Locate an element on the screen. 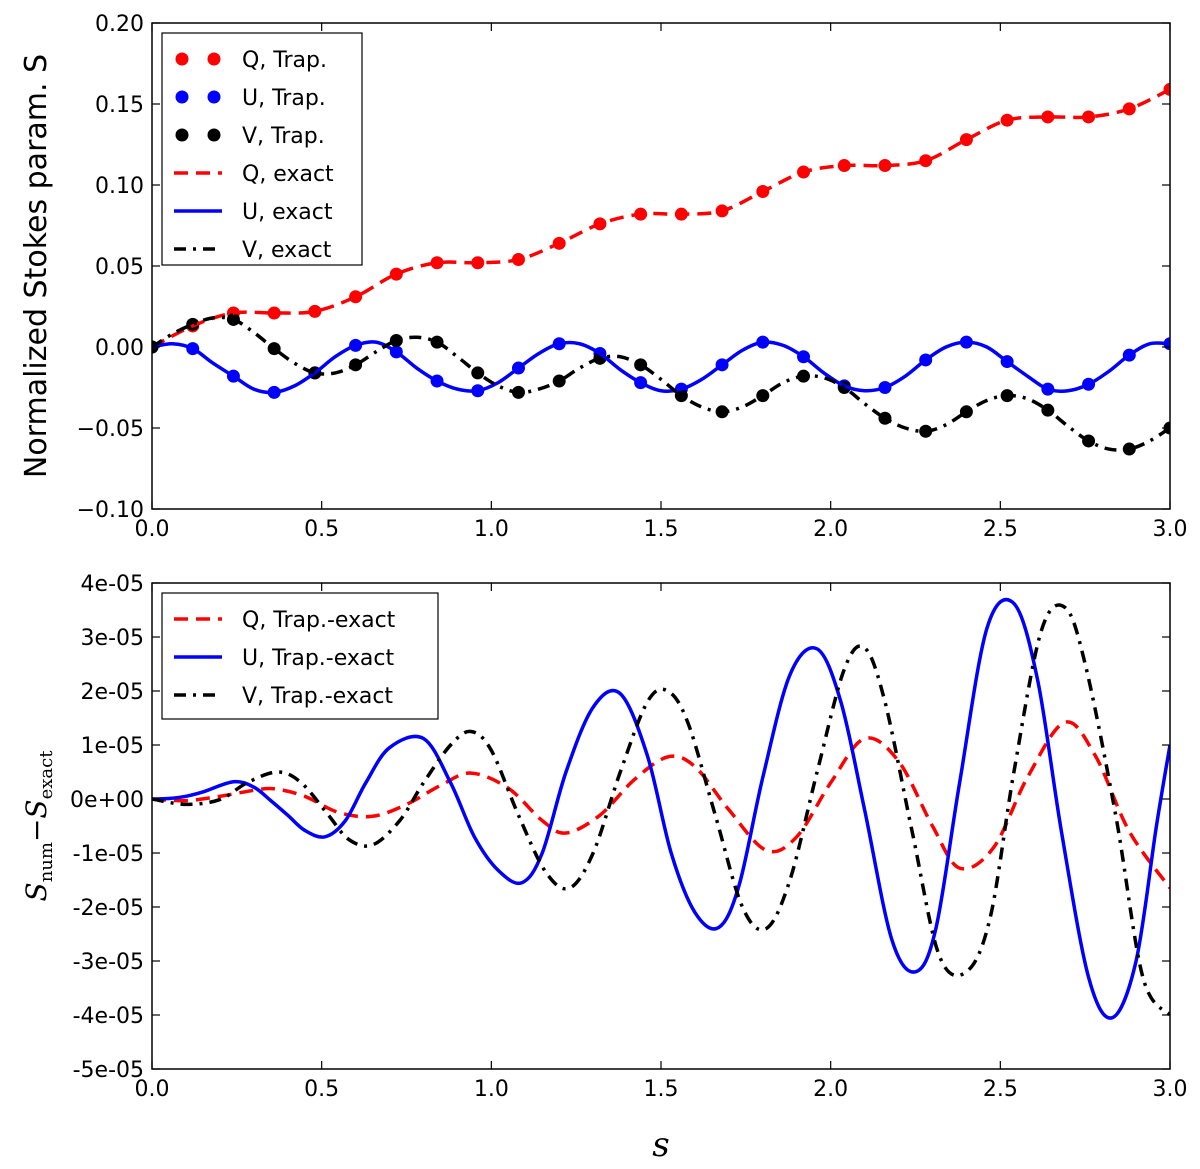 The image size is (1200, 1169). legend-box is located at coordinates (262, 149).